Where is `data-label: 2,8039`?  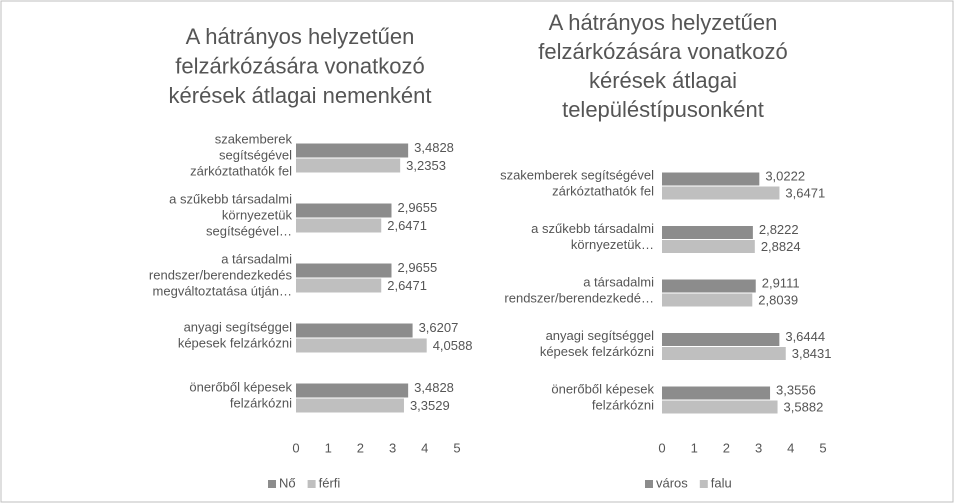
data-label: 2,8039 is located at coordinates (778, 299).